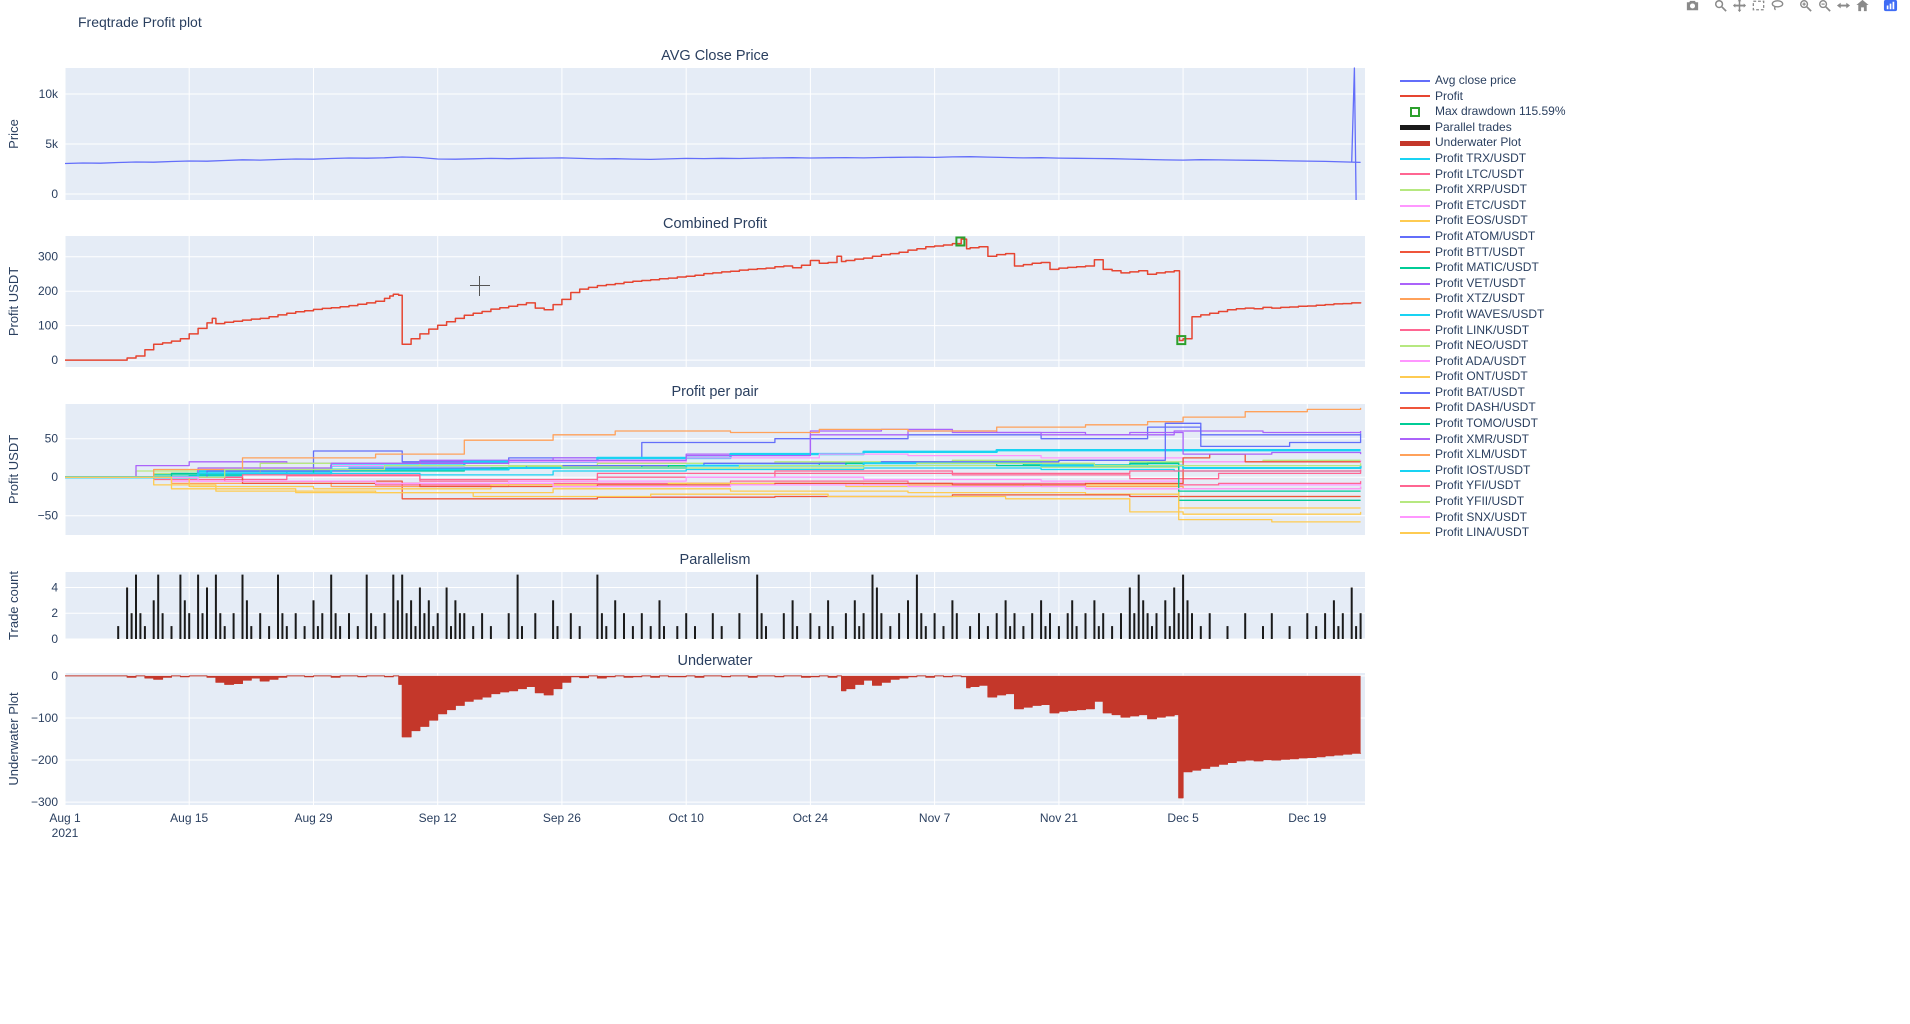 Image resolution: width=1910 pixels, height=1024 pixels. What do you see at coordinates (1483, 533) in the screenshot?
I see `legend-item-profit-lina-usdt: Profit LINA/USDT` at bounding box center [1483, 533].